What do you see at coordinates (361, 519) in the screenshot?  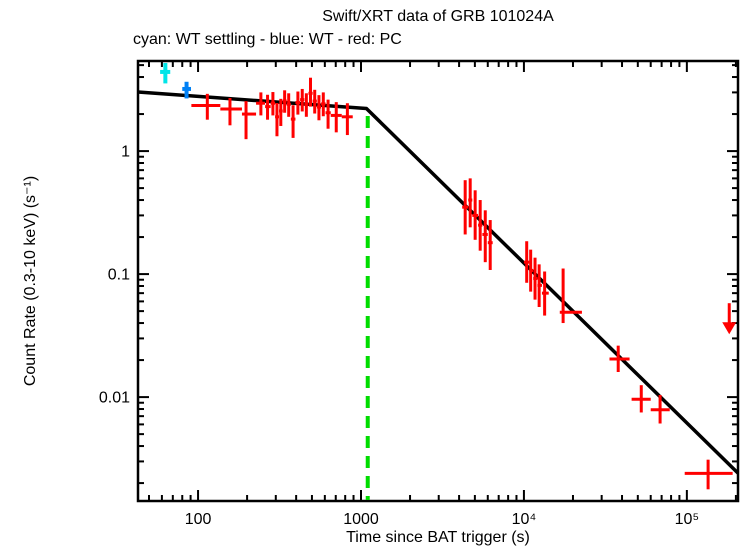 I see `x-tick-label: 1000` at bounding box center [361, 519].